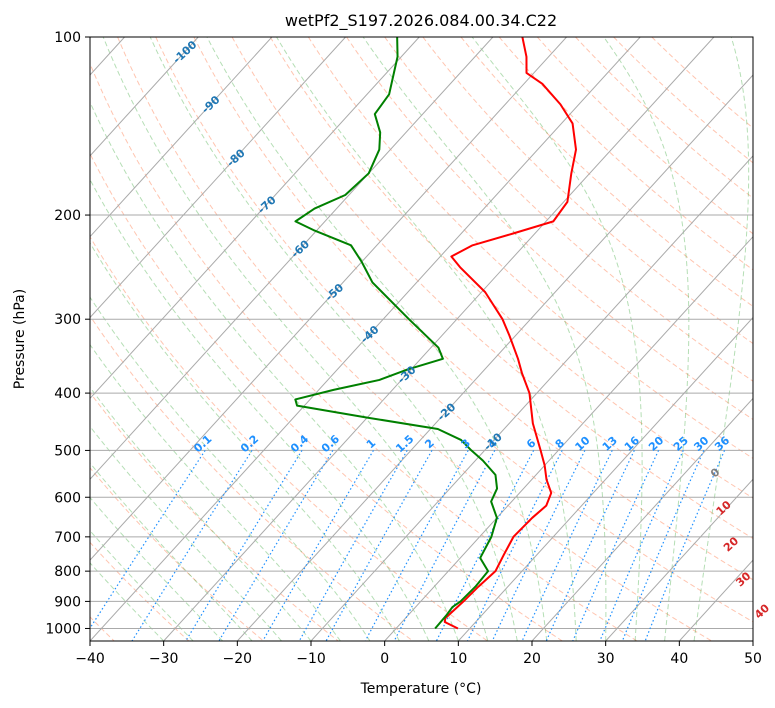 This screenshot has width=775, height=708. Describe the element at coordinates (532, 659) in the screenshot. I see `x-tick-label: 20` at that location.